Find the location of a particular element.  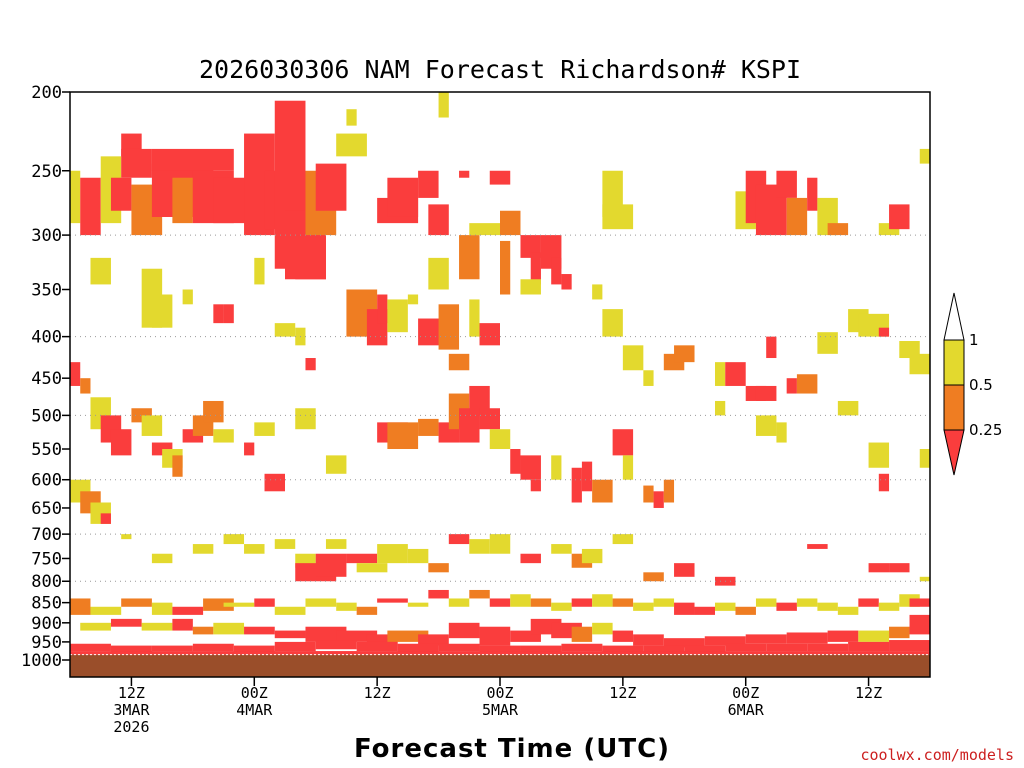

x-tick-label: 3MAR is located at coordinates (131, 710).